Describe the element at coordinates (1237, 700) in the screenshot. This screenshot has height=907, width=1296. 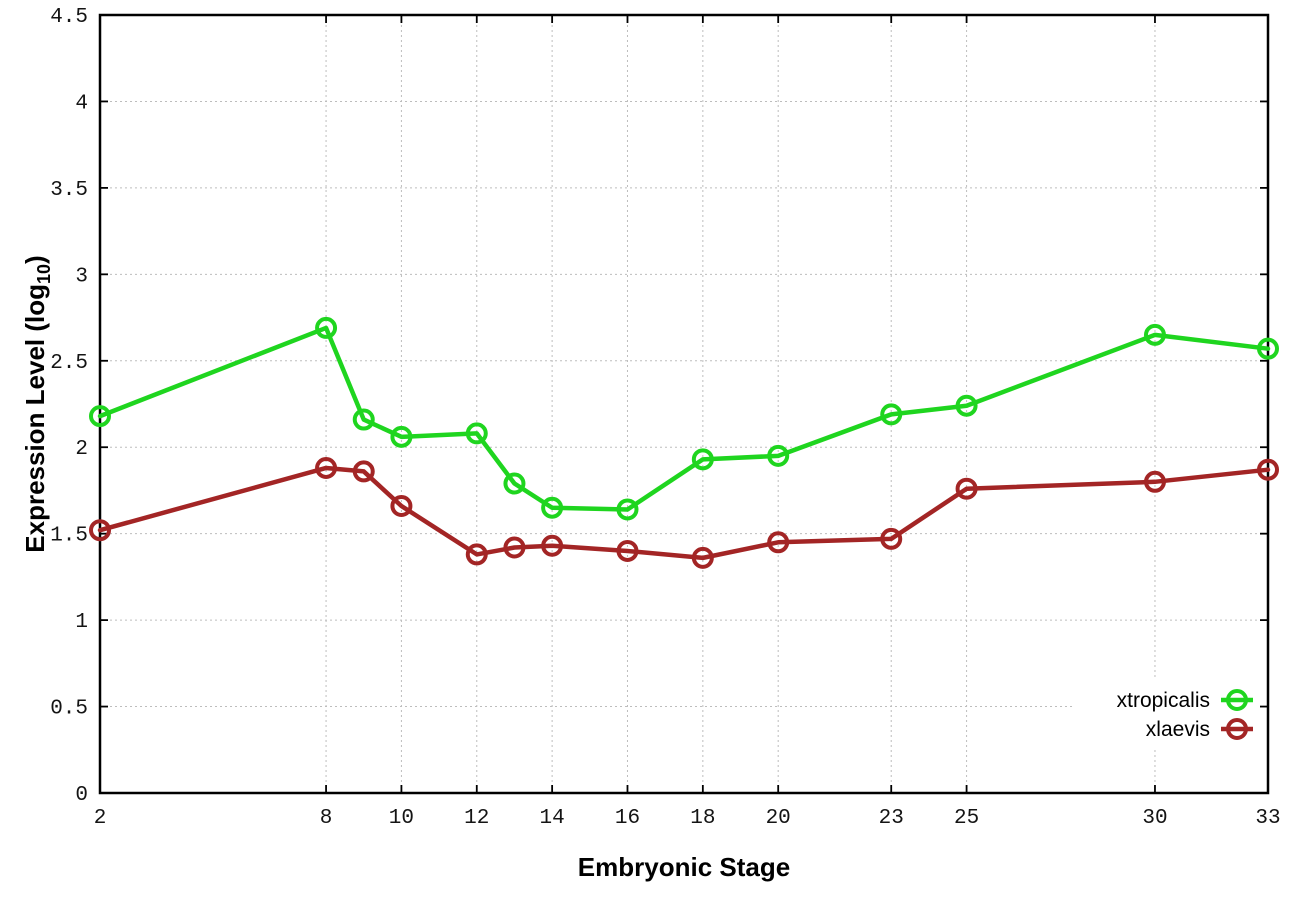
I see `legend-marker-sample-xtropicalis` at that location.